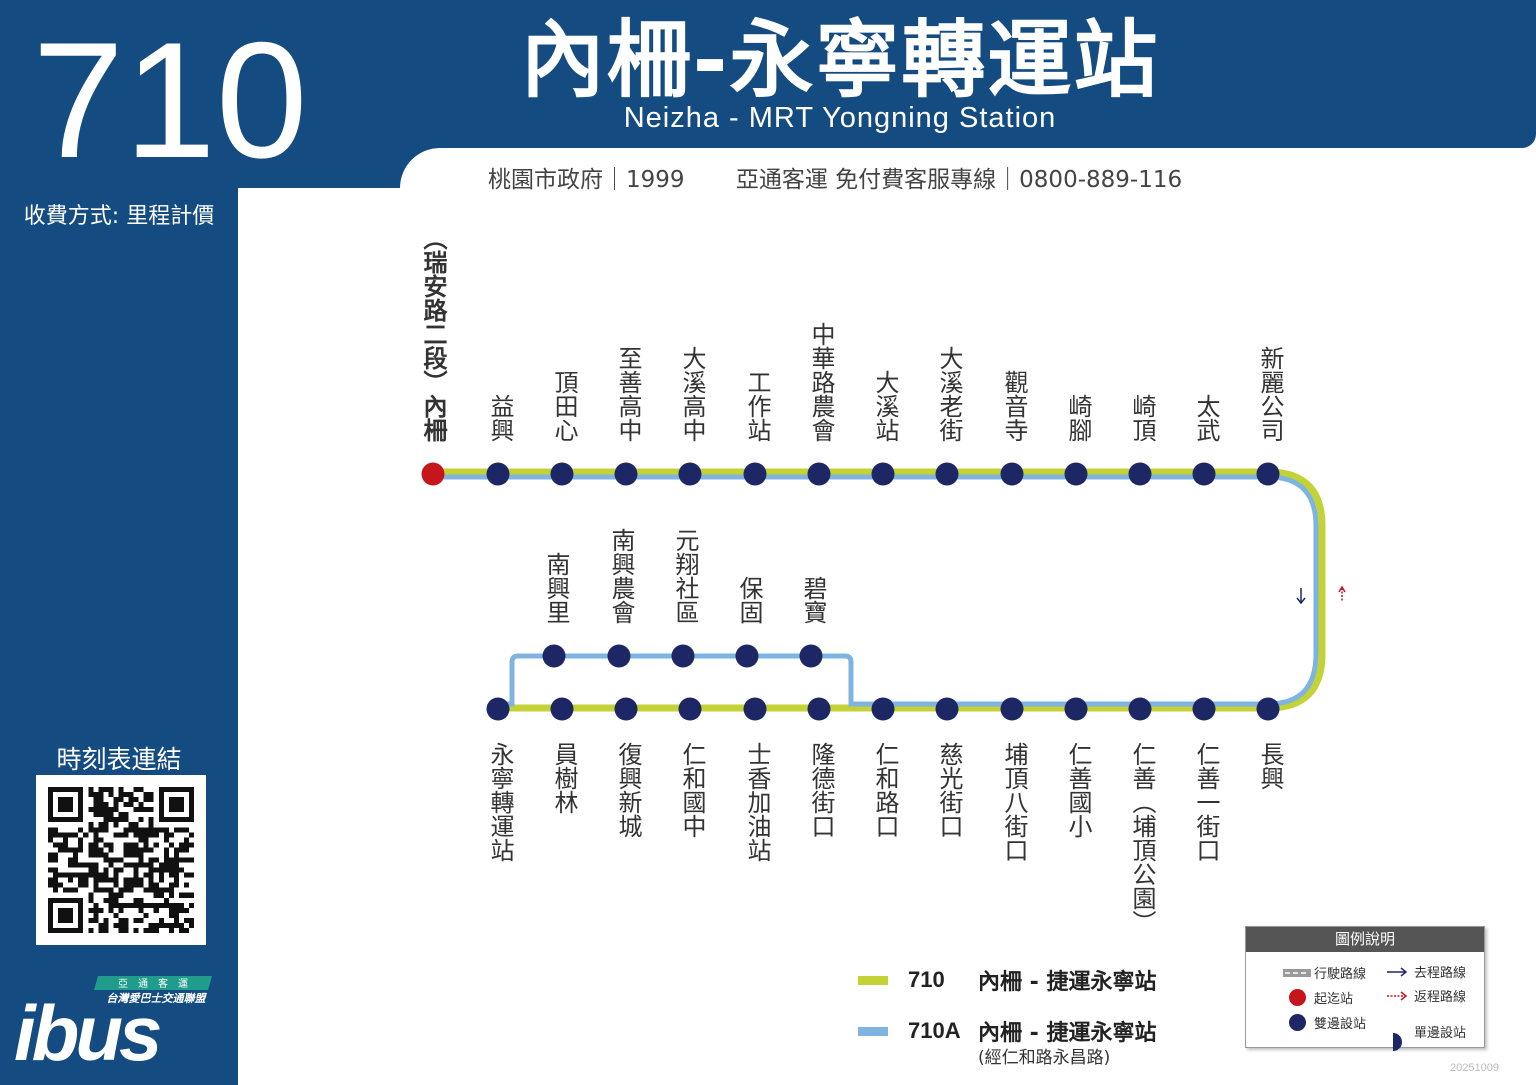 Image resolution: width=1536 pixels, height=1085 pixels. Describe the element at coordinates (564, 406) in the screenshot. I see `stop-label: 頂田心` at that location.